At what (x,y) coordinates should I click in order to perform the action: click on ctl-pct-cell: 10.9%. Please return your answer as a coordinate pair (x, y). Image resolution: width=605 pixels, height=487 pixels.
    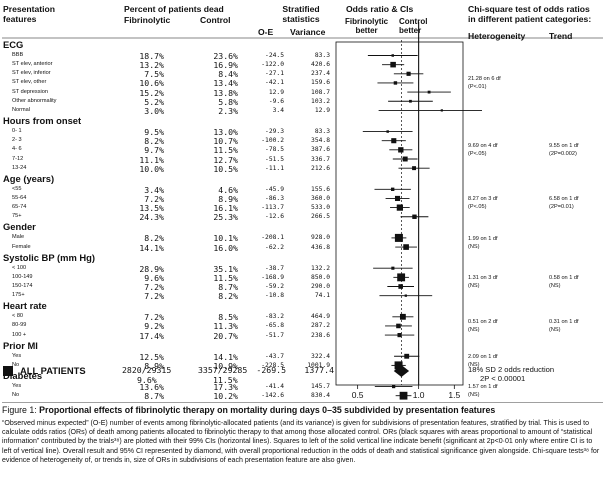
    Looking at the image, I should click on (225, 365).